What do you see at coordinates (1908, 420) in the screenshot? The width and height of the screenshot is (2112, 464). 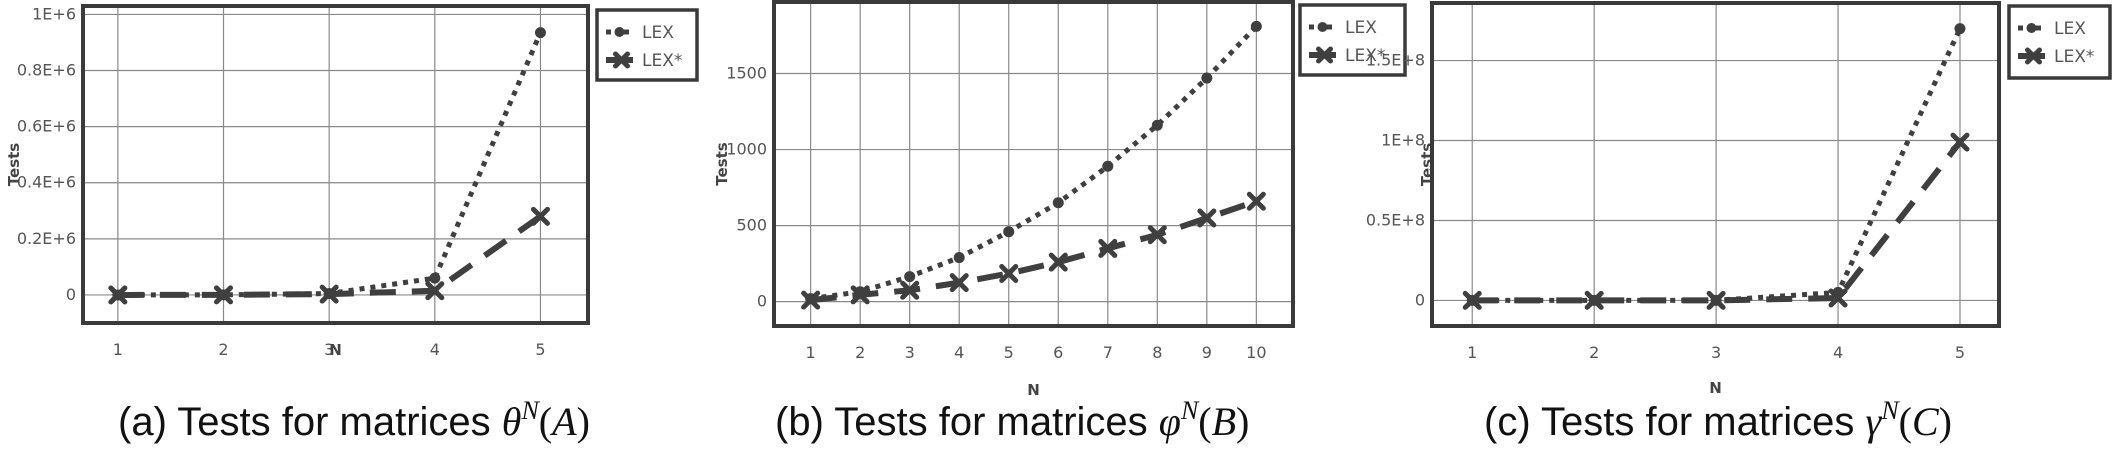 I see `caption-c-math: γN(C)` at bounding box center [1908, 420].